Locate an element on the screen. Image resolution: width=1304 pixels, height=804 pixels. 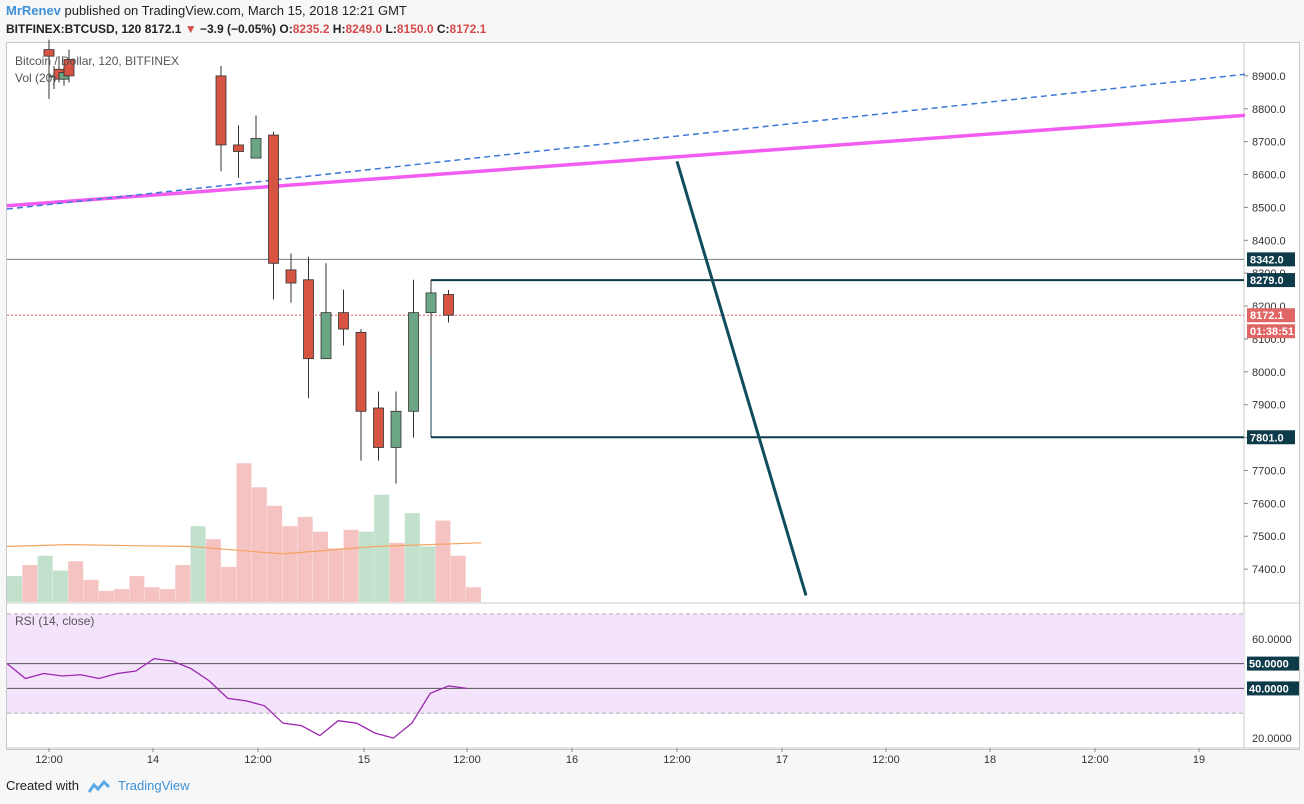
low-label: L: is located at coordinates (391, 29).